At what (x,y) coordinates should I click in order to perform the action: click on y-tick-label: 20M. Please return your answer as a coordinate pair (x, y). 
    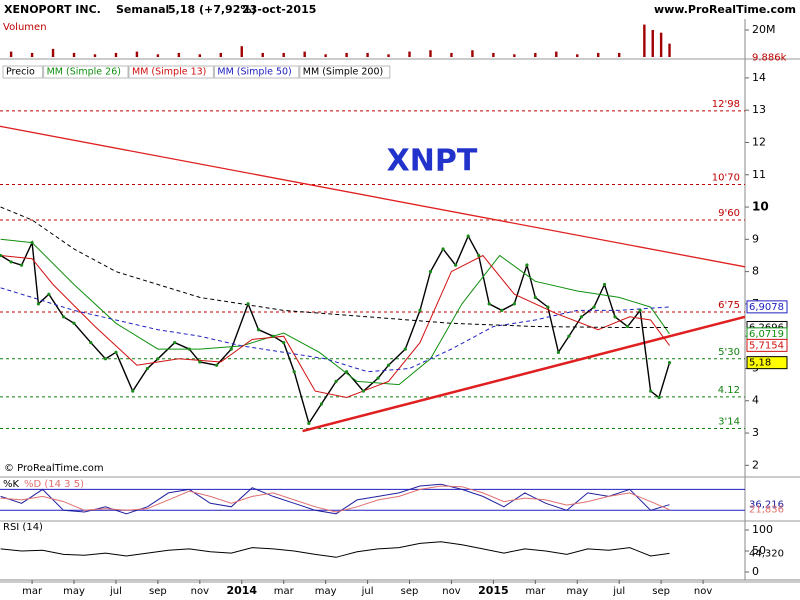
    Looking at the image, I should click on (764, 29).